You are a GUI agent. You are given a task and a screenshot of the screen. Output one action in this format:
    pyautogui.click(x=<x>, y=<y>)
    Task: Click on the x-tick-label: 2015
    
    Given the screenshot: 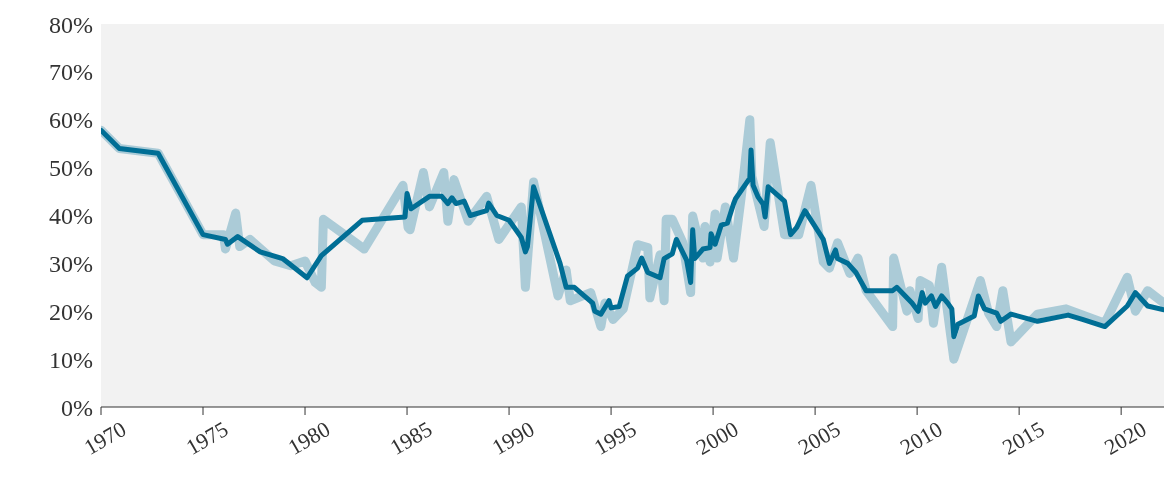 What is the action you would take?
    pyautogui.click(x=1023, y=438)
    